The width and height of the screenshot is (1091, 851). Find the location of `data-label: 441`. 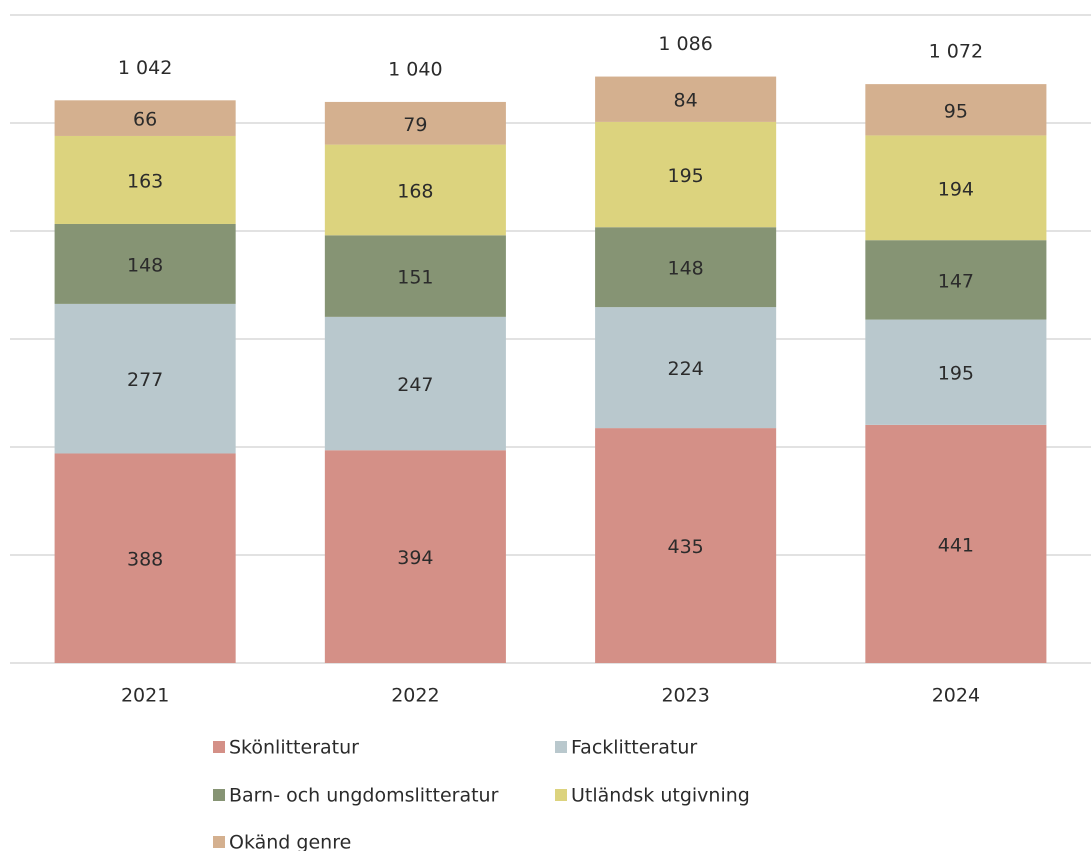

data-label: 441 is located at coordinates (956, 545).